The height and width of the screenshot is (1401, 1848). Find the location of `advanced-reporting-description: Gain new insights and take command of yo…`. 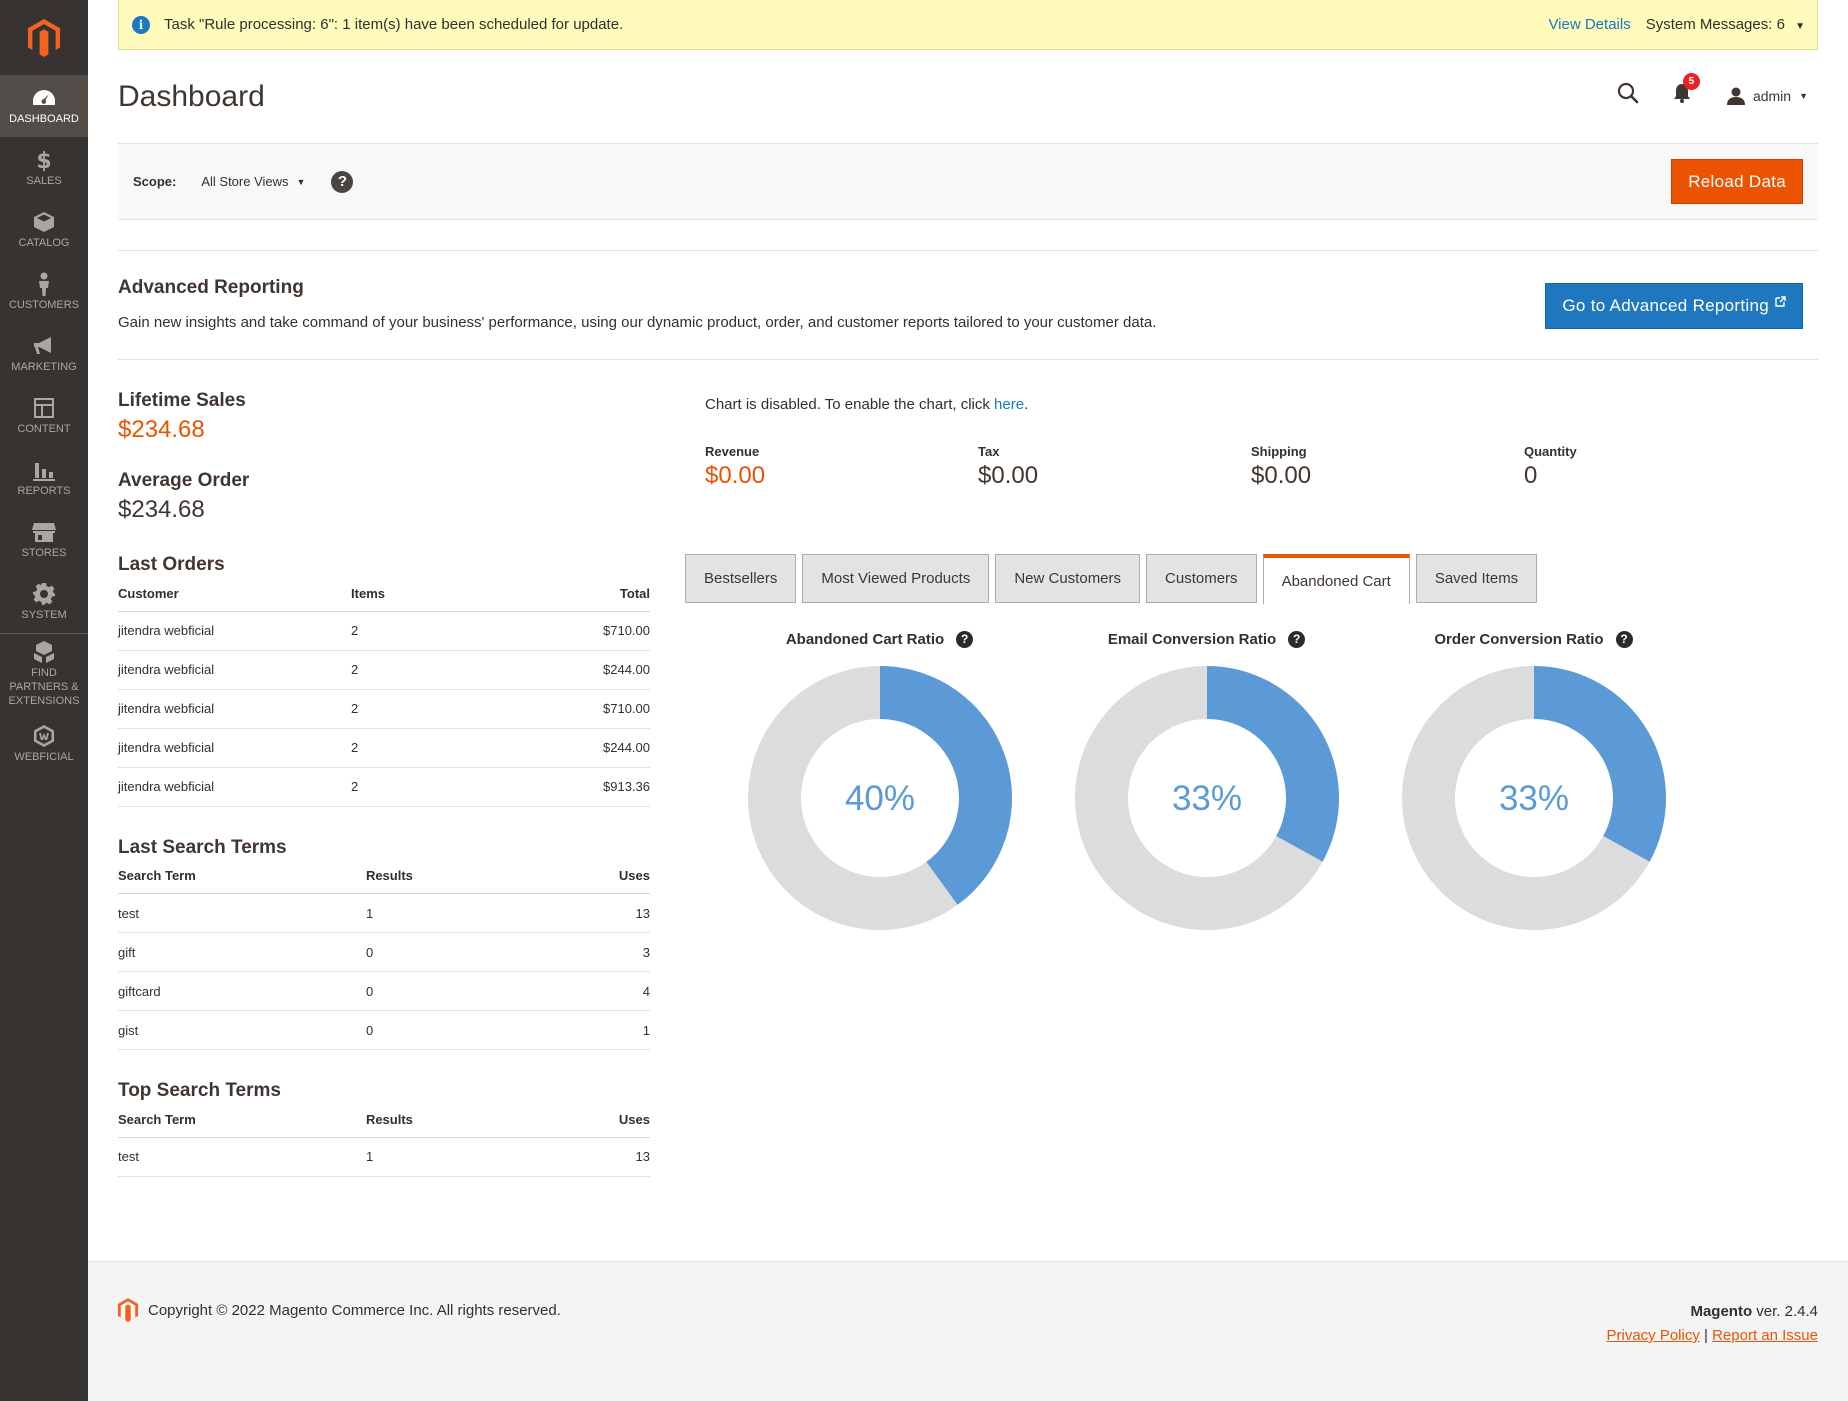

advanced-reporting-description: Gain new insights and take command of yo… is located at coordinates (637, 322).